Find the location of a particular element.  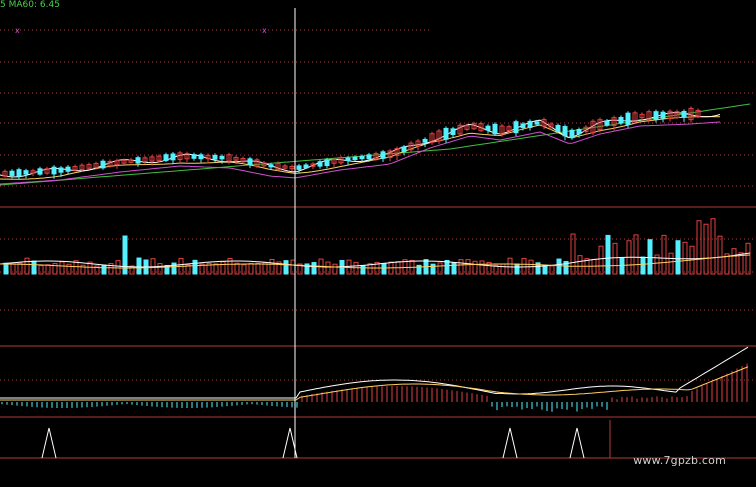

legend-lead: 5 is located at coordinates (3, 5).